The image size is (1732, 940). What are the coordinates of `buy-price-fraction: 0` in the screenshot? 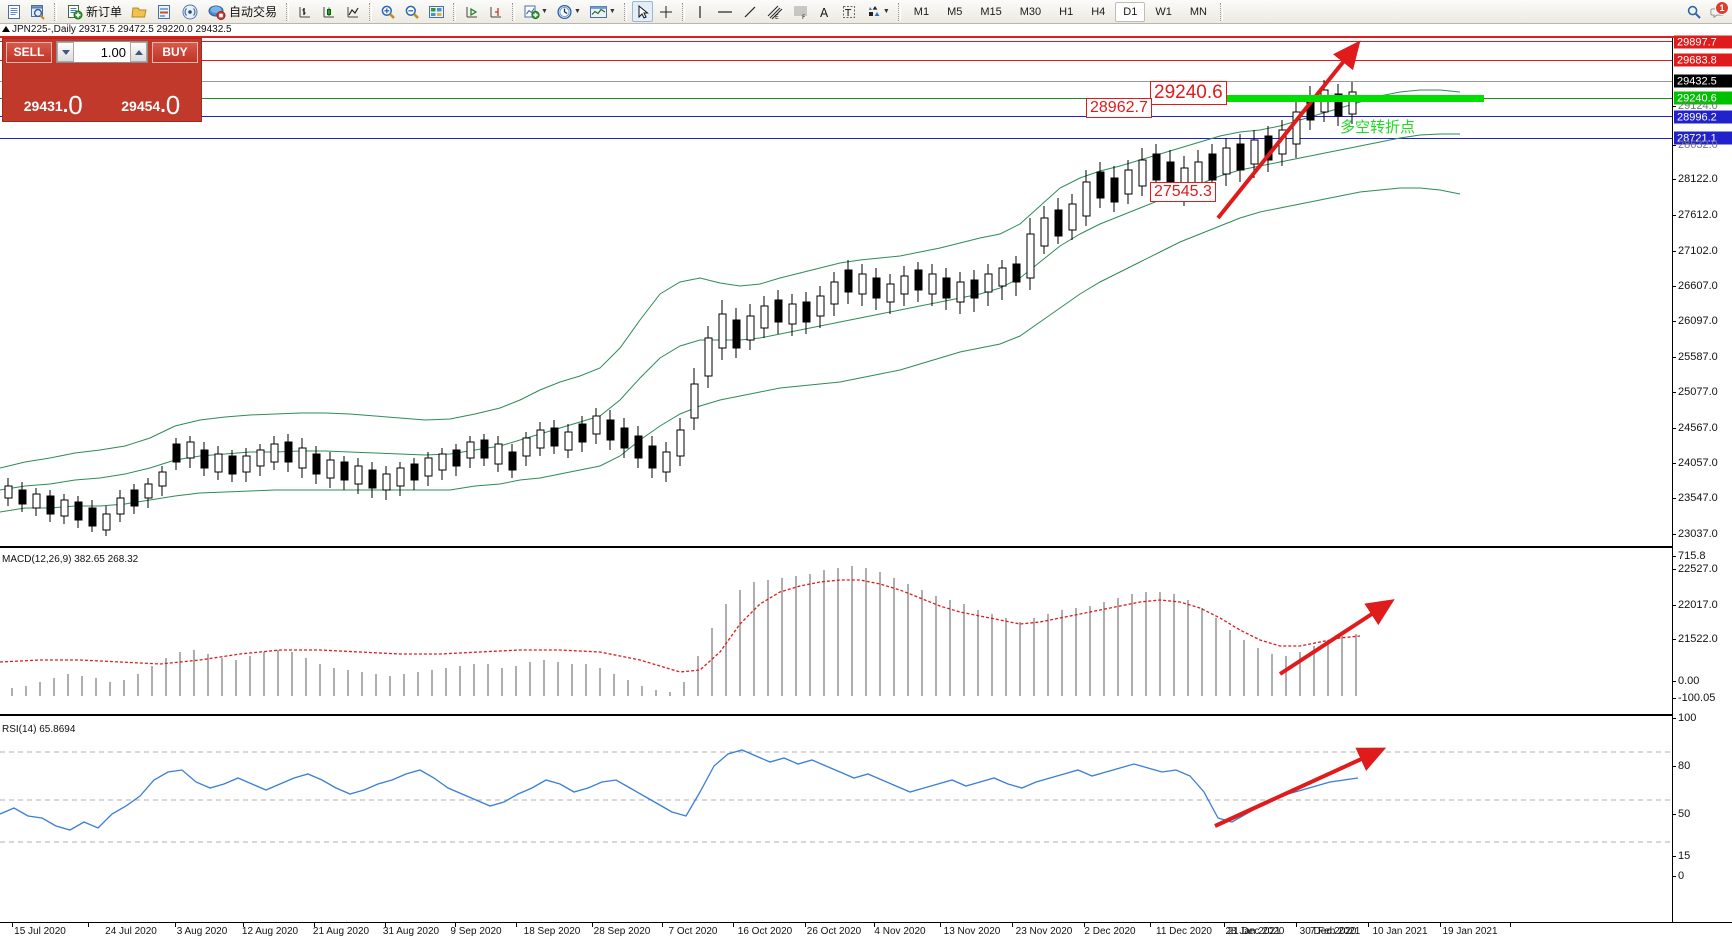 It's located at (173, 104).